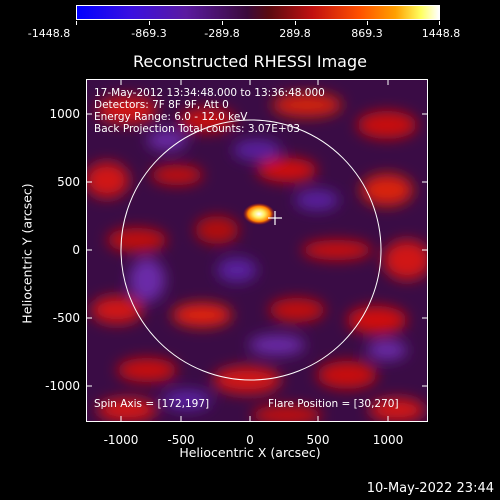 Image resolution: width=500 pixels, height=500 pixels. What do you see at coordinates (68, 182) in the screenshot?
I see `y-tick-label: 500` at bounding box center [68, 182].